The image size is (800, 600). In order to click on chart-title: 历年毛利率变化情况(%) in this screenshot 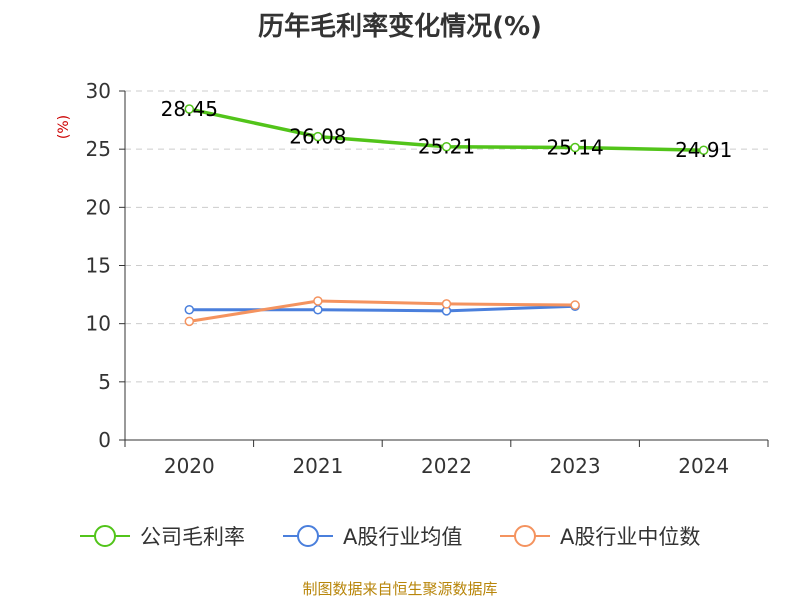, I will do `click(400, 27)`.